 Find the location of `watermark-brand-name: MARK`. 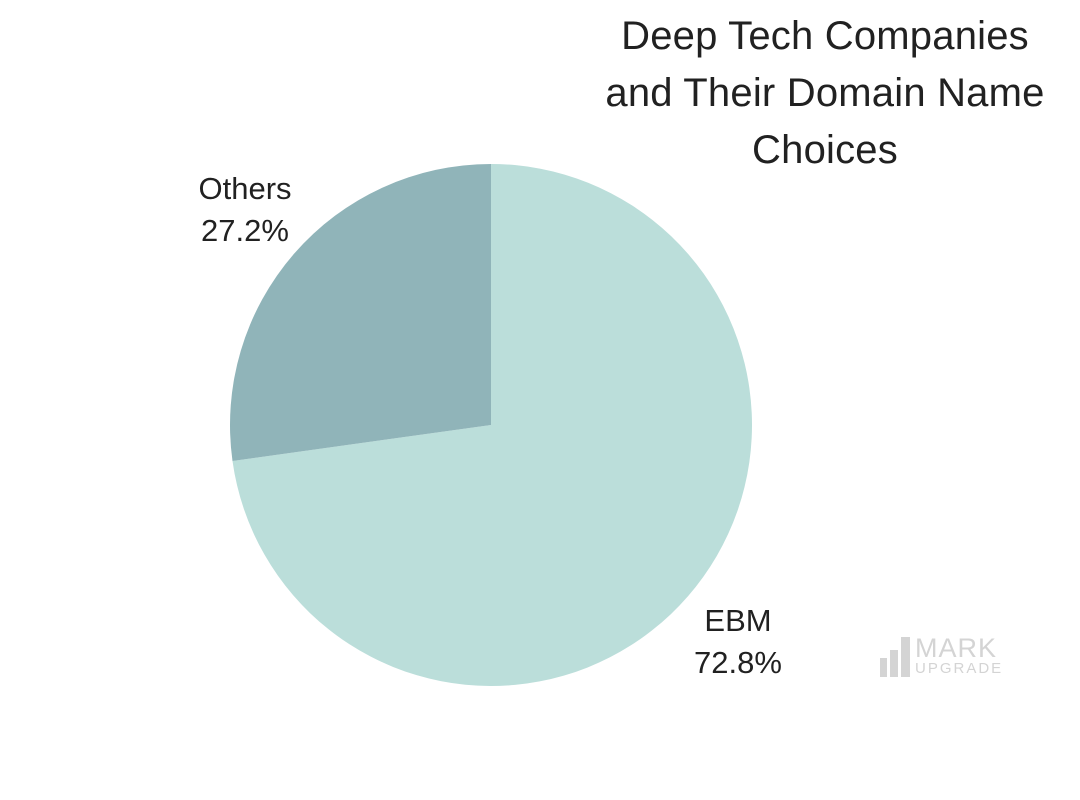

watermark-brand-name: MARK is located at coordinates (956, 648).